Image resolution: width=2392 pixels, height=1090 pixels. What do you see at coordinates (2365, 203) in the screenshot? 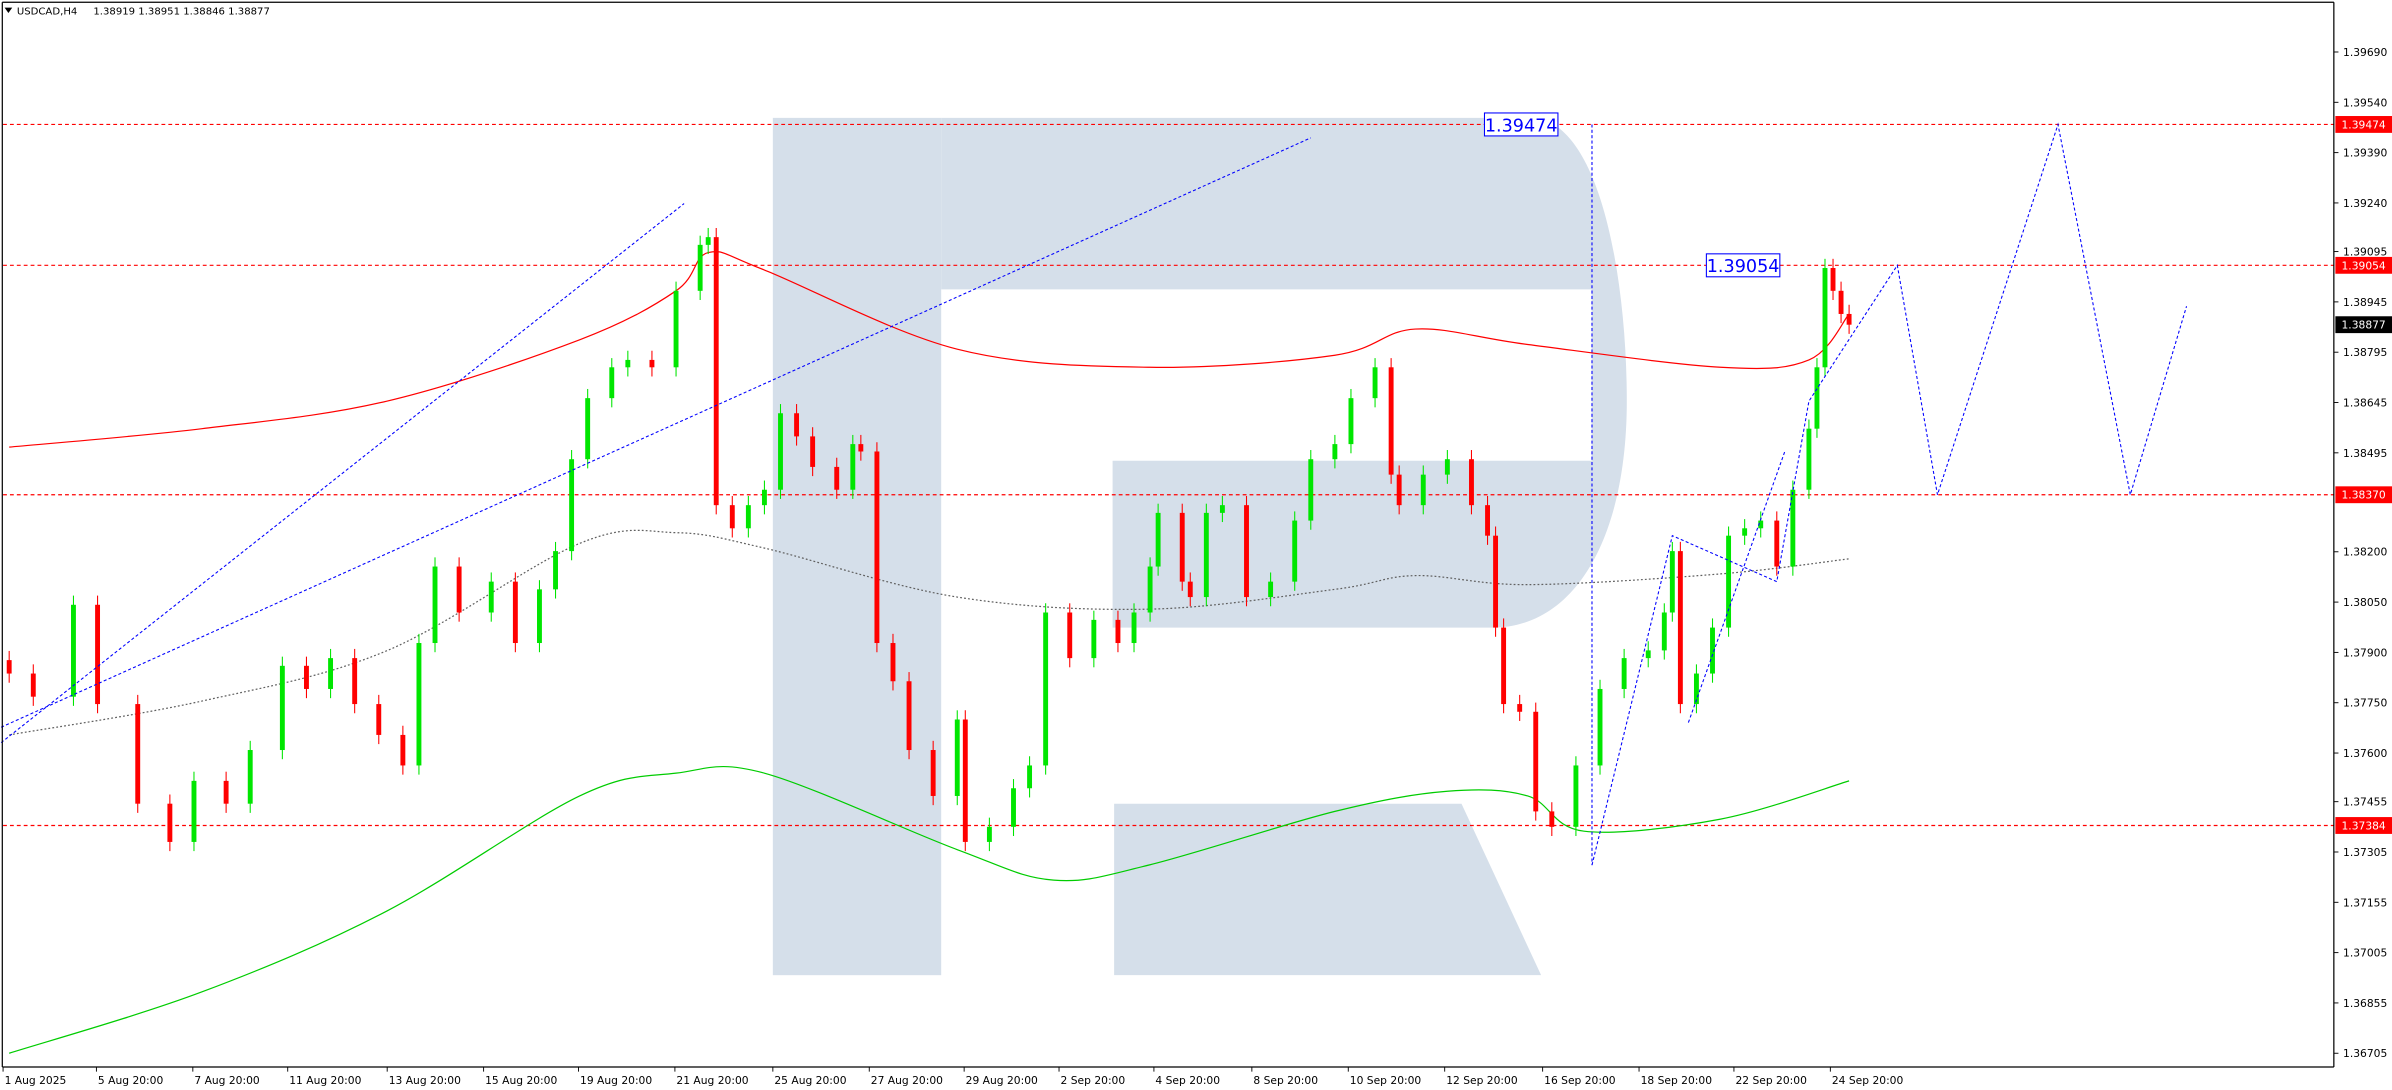
I see `price-tick-label: 1.39240` at bounding box center [2365, 203].